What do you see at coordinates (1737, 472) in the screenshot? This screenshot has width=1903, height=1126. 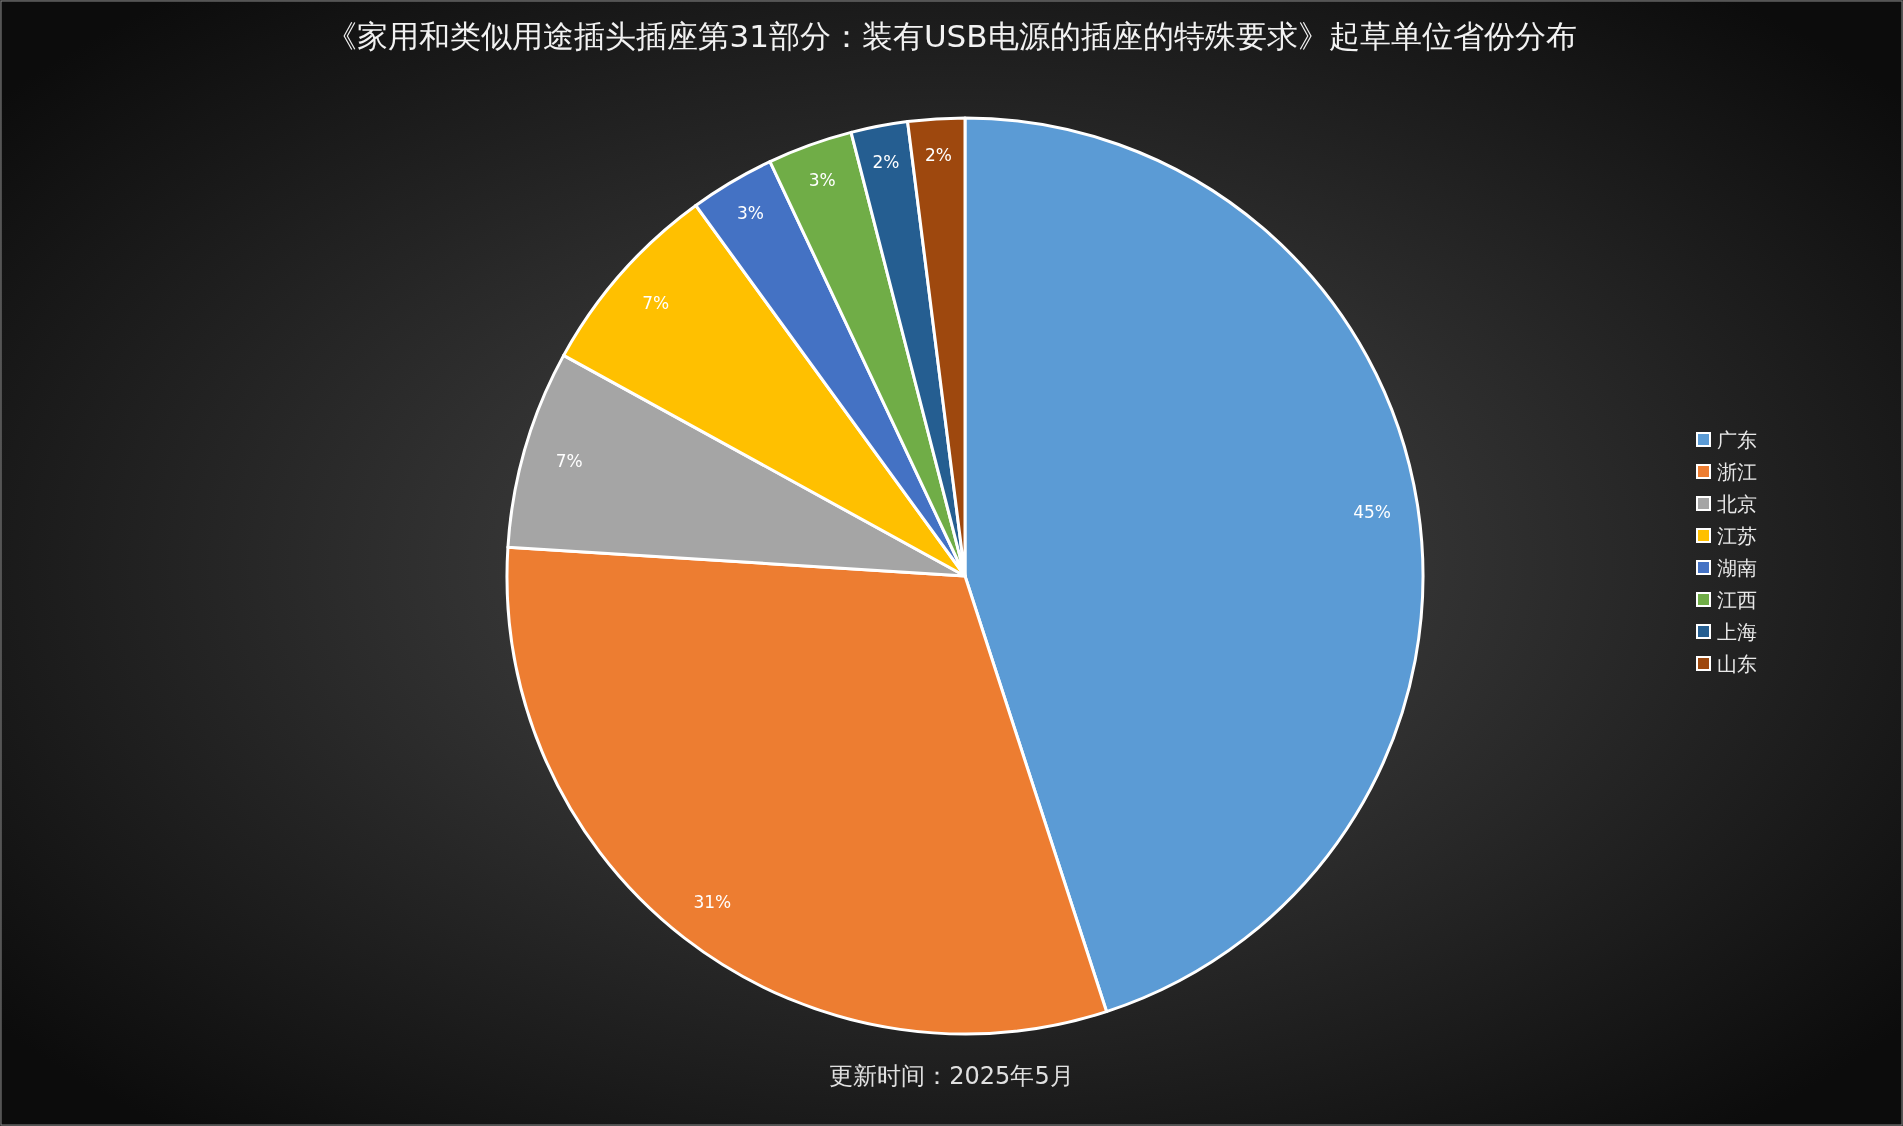 I see `legend-label: 浙江` at bounding box center [1737, 472].